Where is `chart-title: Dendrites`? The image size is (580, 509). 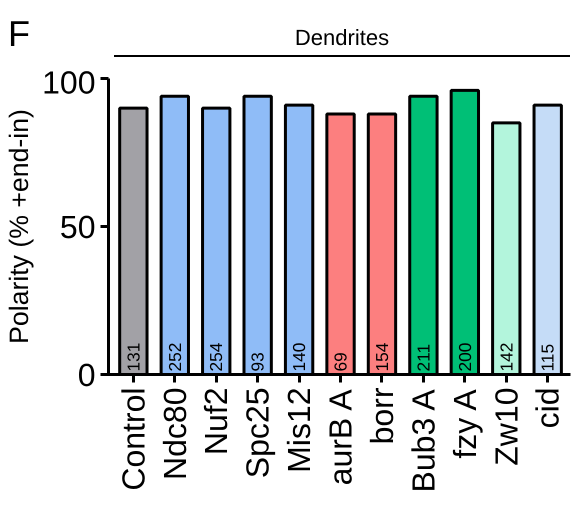 chart-title: Dendrites is located at coordinates (342, 40).